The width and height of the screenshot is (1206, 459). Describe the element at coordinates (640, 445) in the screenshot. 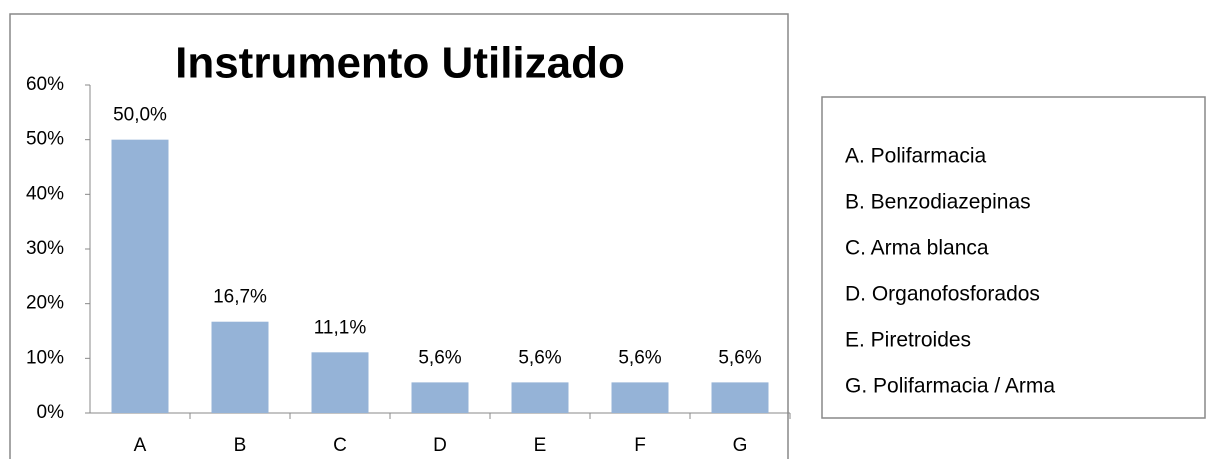

I see `x-tick-label: F` at that location.